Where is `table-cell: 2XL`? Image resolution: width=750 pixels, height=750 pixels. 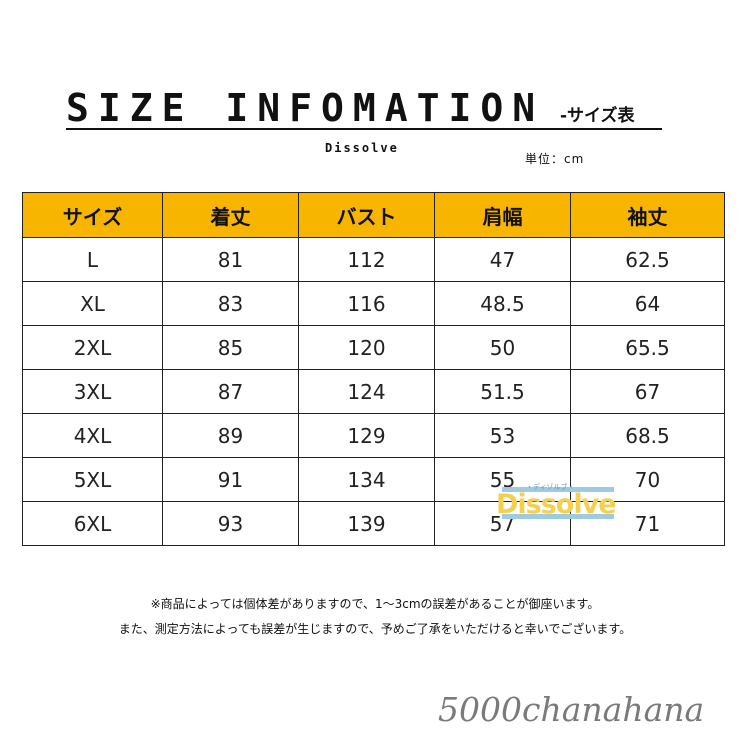
table-cell: 2XL is located at coordinates (92, 347).